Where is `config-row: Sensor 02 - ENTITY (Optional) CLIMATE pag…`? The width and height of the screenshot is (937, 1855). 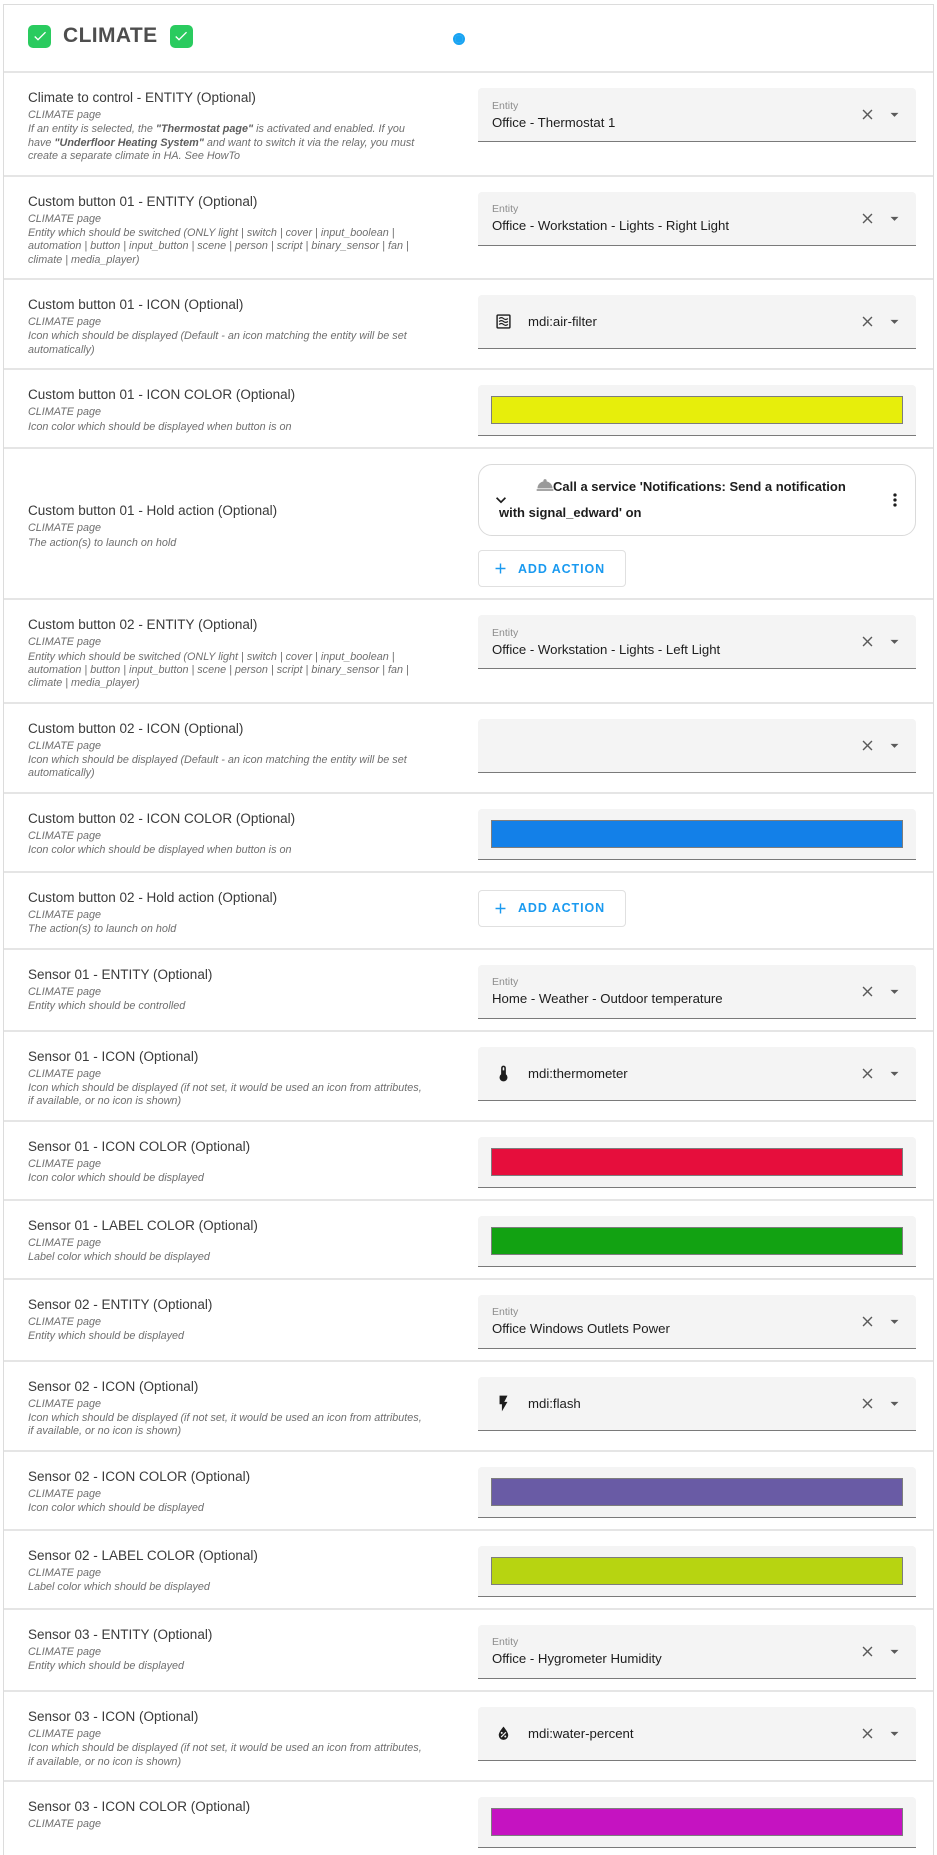 config-row: Sensor 02 - ENTITY (Optional) CLIMATE pag… is located at coordinates (468, 1319).